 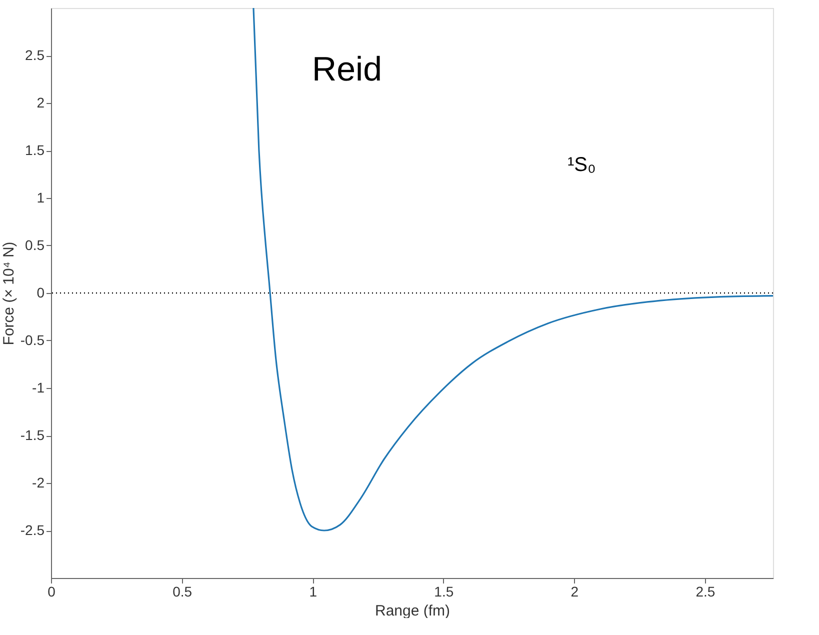 I want to click on y-tick-label: -0.5, so click(x=32, y=340).